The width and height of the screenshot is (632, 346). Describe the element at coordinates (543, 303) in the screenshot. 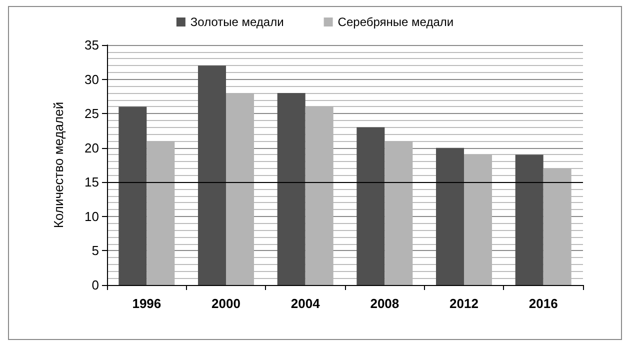

I see `x-tick-label: 2016` at that location.